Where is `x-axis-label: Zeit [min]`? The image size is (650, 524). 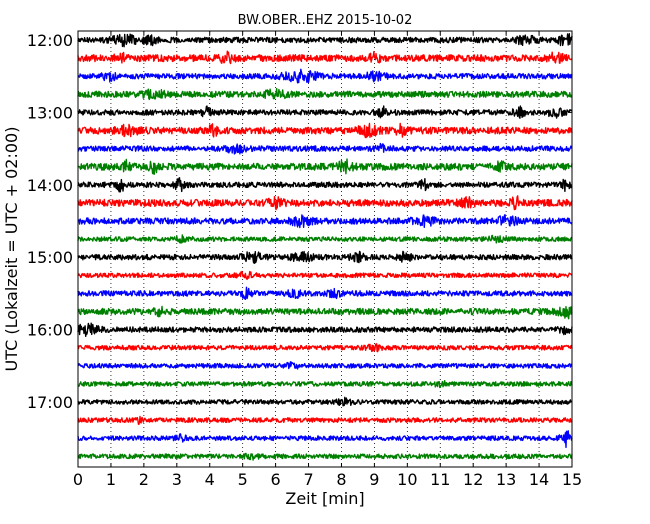
x-axis-label: Zeit [min] is located at coordinates (324, 498).